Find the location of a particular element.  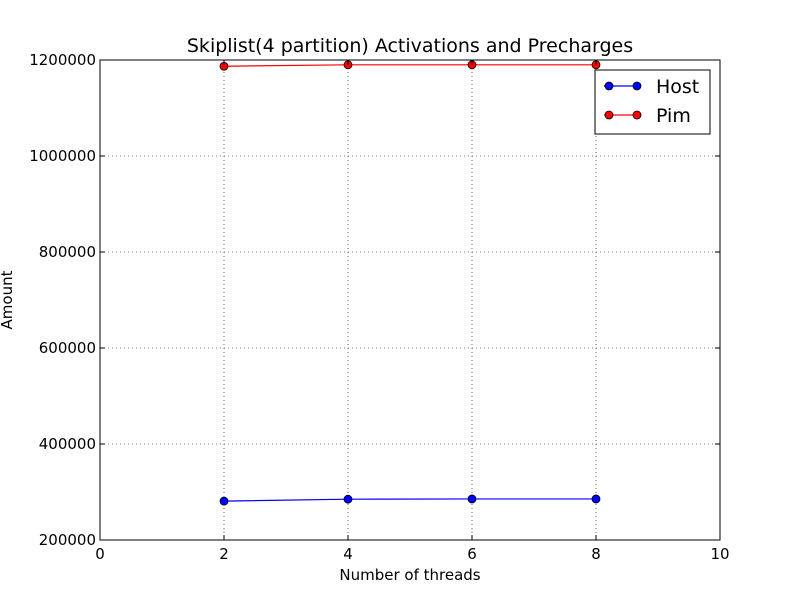

legend-label-pim: Pim is located at coordinates (673, 116).